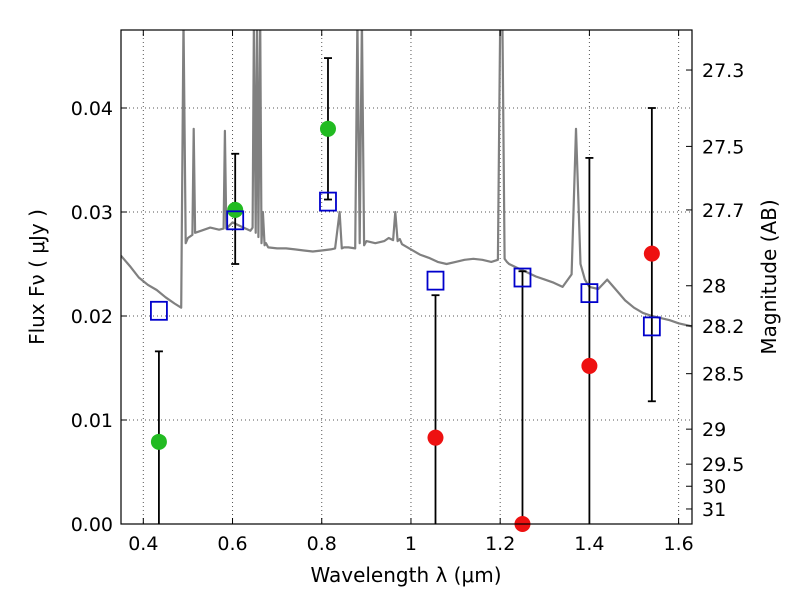  I want to click on y-tick-label: 0.04, so click(92, 109).